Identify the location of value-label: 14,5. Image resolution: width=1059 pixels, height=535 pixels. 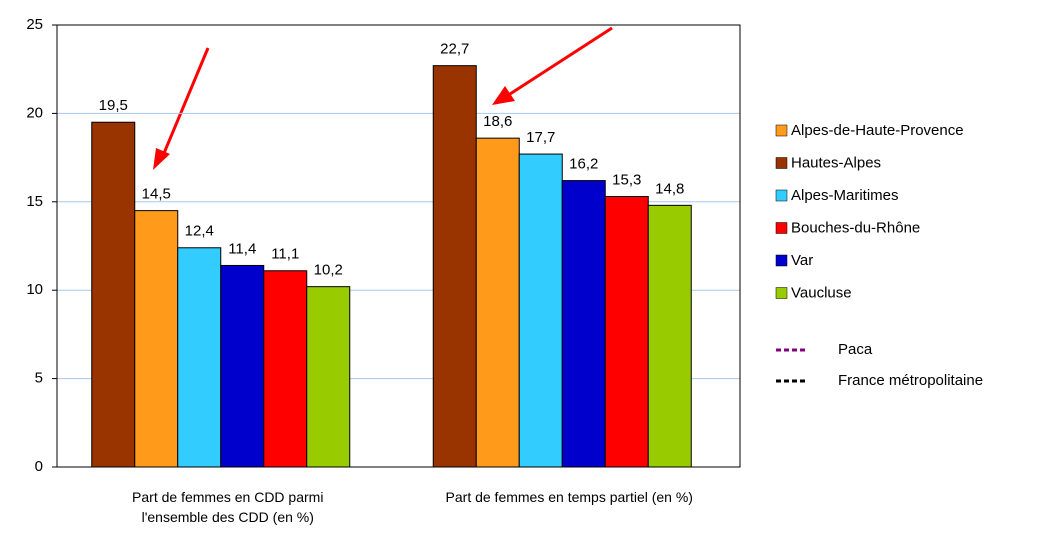
(156, 194).